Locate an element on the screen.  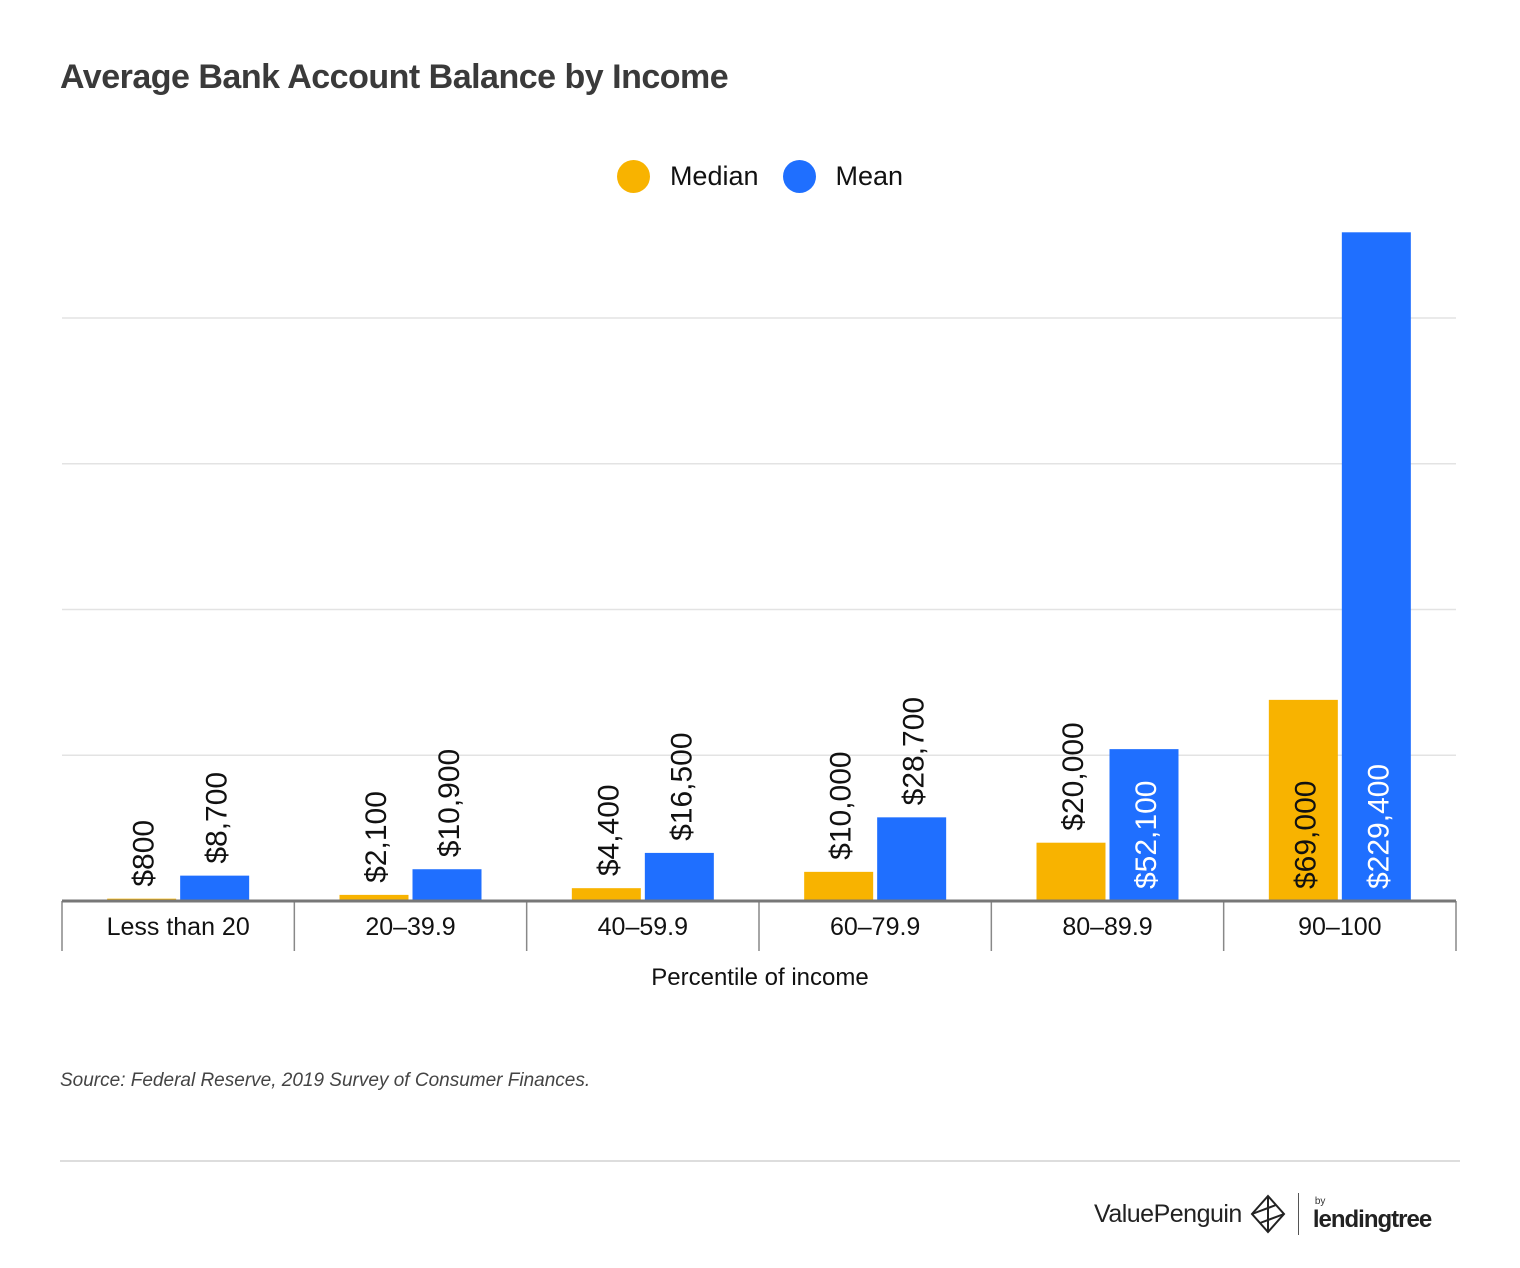
brand-separator is located at coordinates (1298, 1214).